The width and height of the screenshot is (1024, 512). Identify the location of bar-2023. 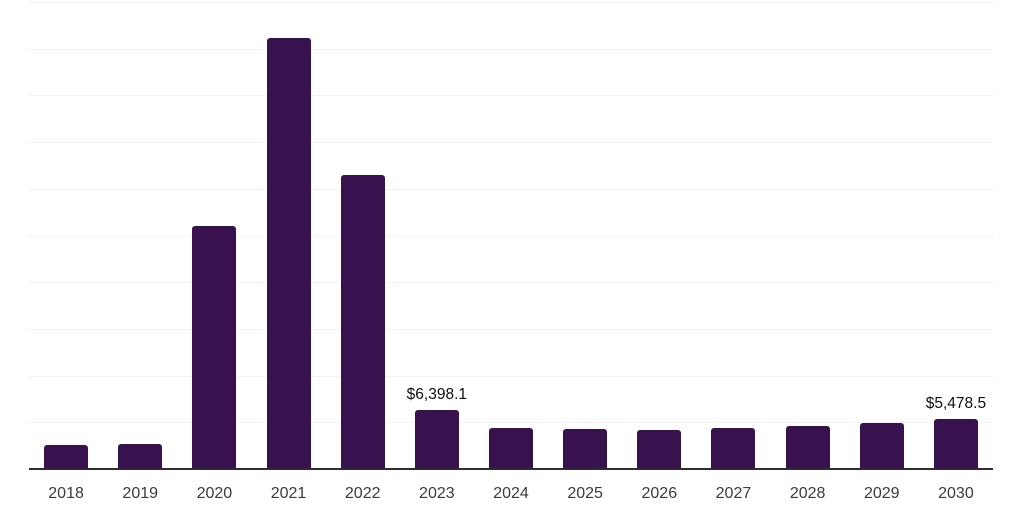
(436, 439).